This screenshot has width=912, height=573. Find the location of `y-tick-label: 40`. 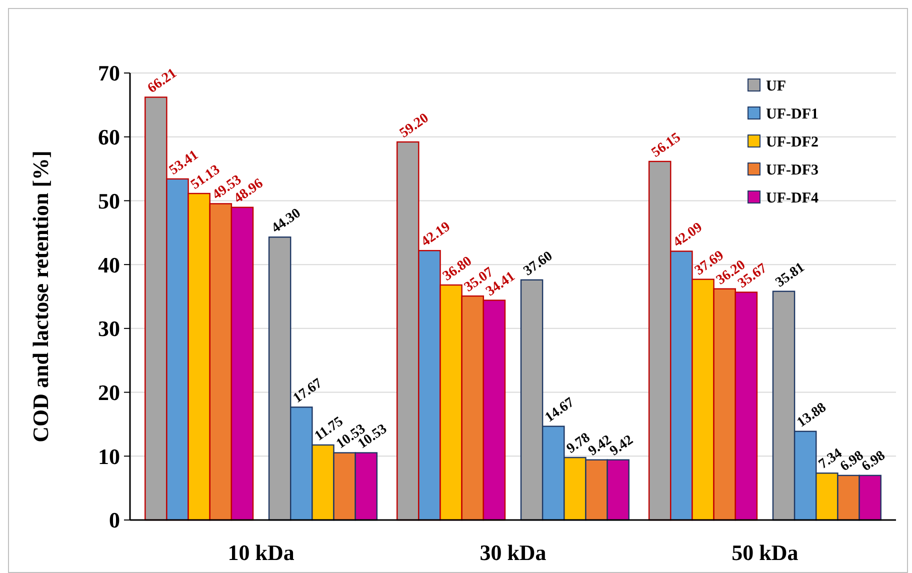

y-tick-label: 40 is located at coordinates (109, 265).